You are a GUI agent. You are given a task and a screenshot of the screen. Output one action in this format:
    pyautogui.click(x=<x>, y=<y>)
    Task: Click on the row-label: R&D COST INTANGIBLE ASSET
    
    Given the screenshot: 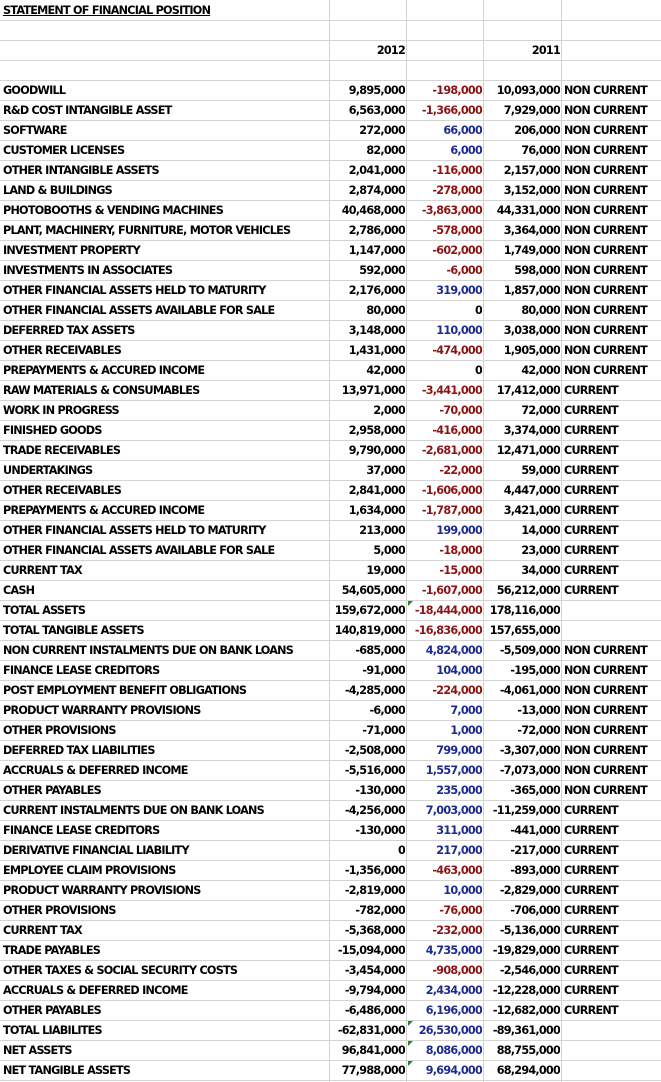 What is the action you would take?
    pyautogui.click(x=87, y=110)
    